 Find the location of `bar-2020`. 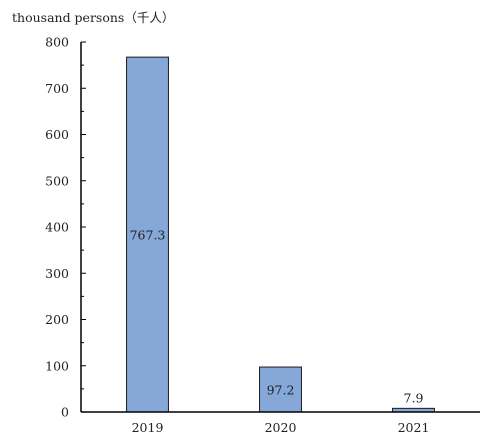

bar-2020 is located at coordinates (280, 389).